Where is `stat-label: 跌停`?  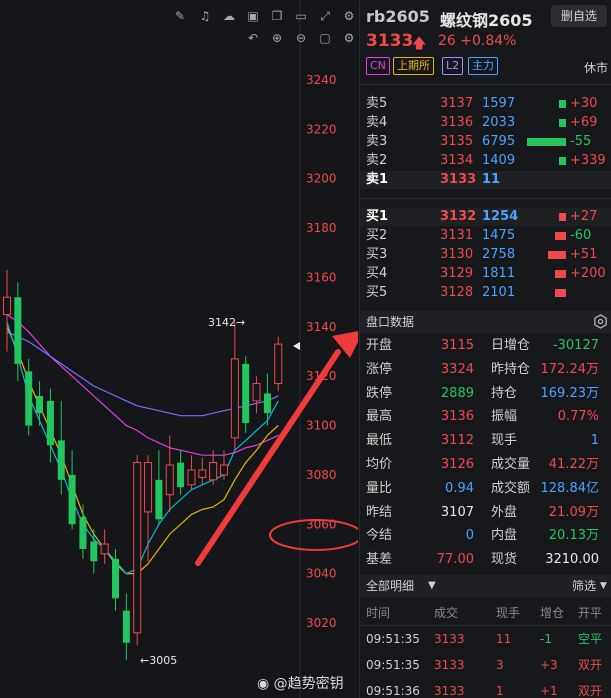 stat-label: 跌停 is located at coordinates (379, 393).